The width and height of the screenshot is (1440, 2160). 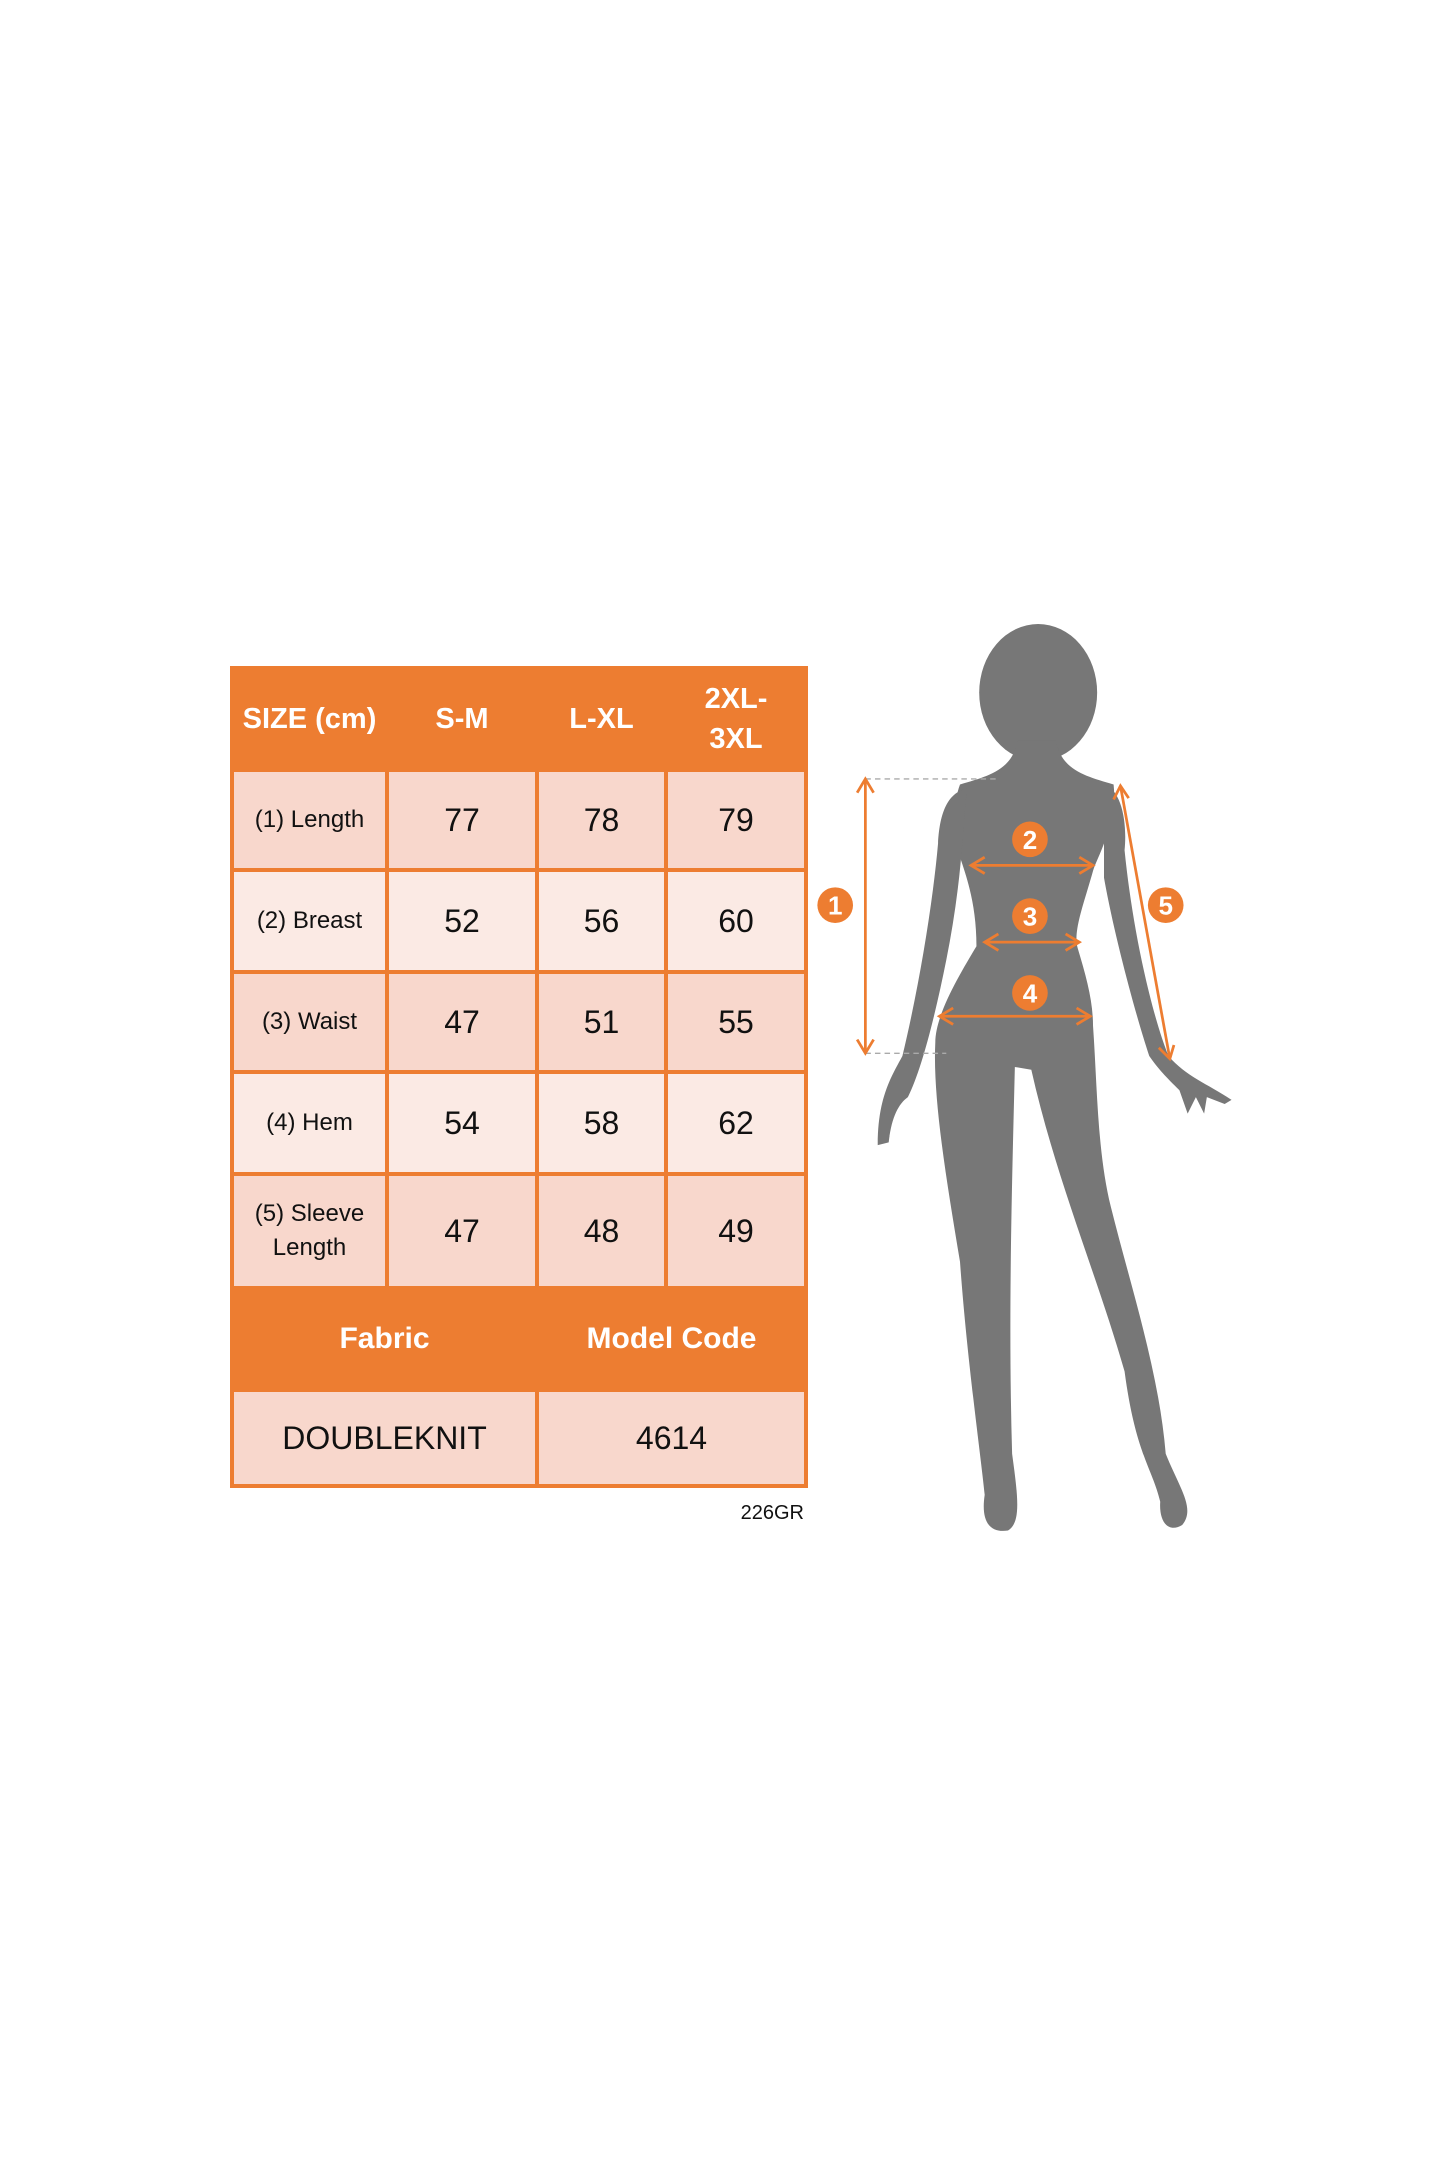 I want to click on marker-5: 5, so click(x=1165, y=906).